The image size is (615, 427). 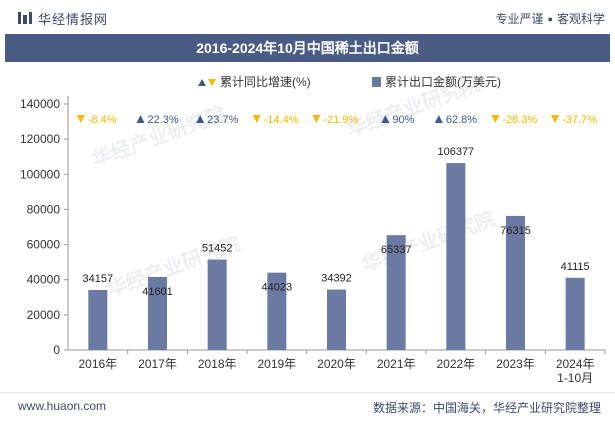 I want to click on growth-value-label: -14.4%, so click(x=281, y=120).